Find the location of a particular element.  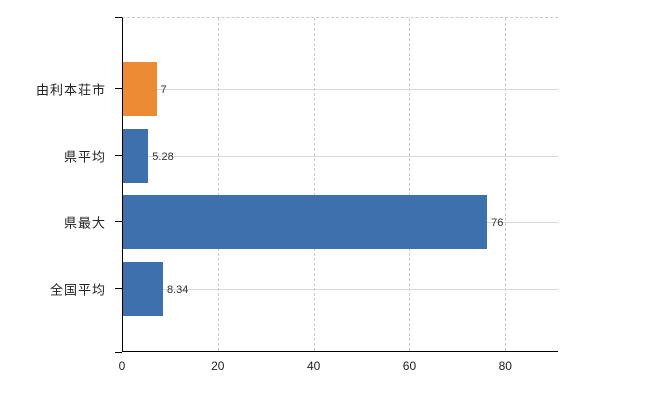

x-tick-label: 40 is located at coordinates (313, 366).